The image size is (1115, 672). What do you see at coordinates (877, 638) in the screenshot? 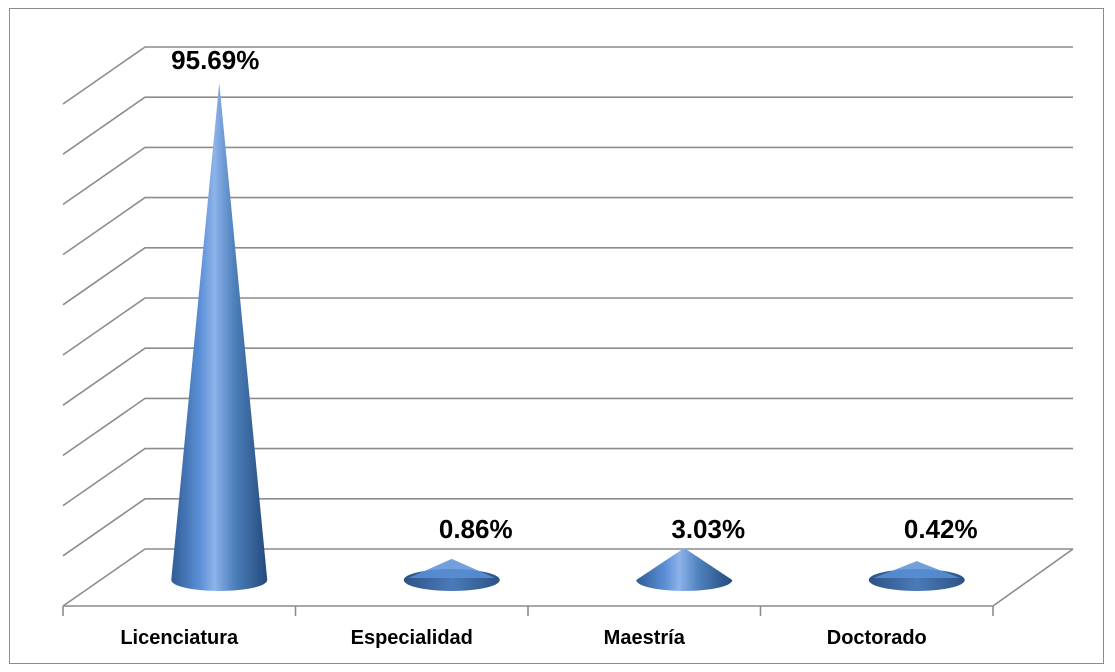
I see `x-tick-label: Doctorado` at bounding box center [877, 638].